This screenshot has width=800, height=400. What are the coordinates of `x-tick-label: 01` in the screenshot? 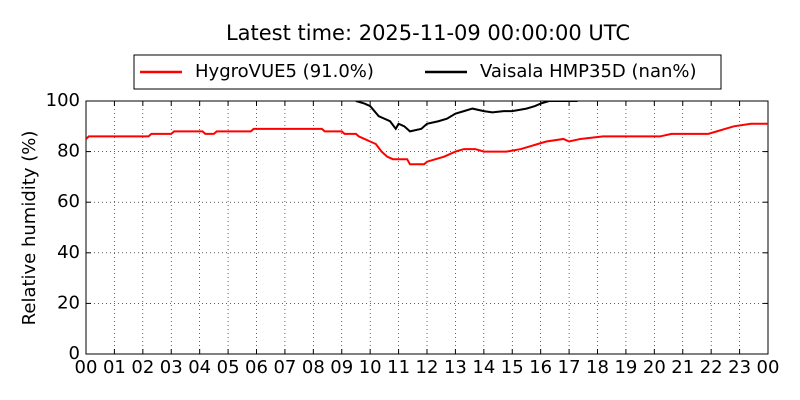 It's located at (114, 367).